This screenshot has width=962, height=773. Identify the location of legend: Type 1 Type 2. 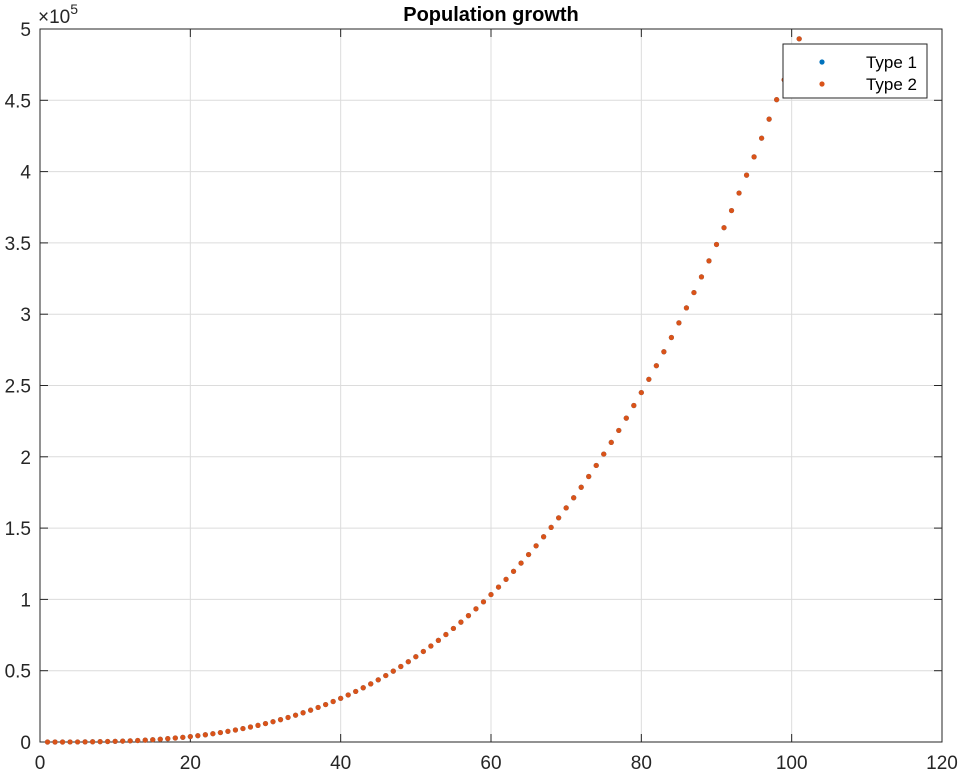
(855, 71).